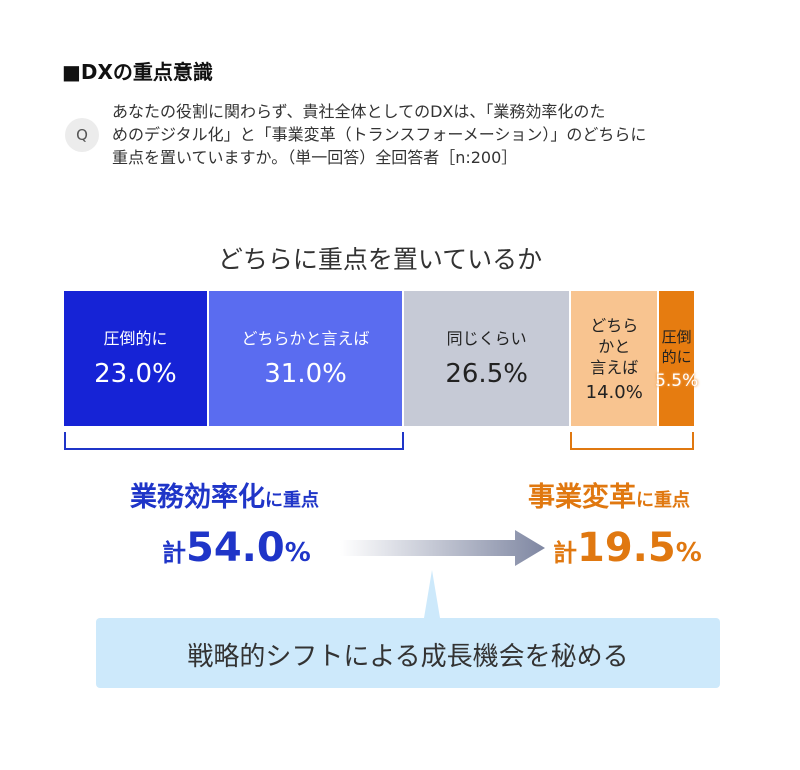 Image resolution: width=800 pixels, height=770 pixels. Describe the element at coordinates (380, 259) in the screenshot. I see `chart-title: どちらに重点を置いているか` at that location.